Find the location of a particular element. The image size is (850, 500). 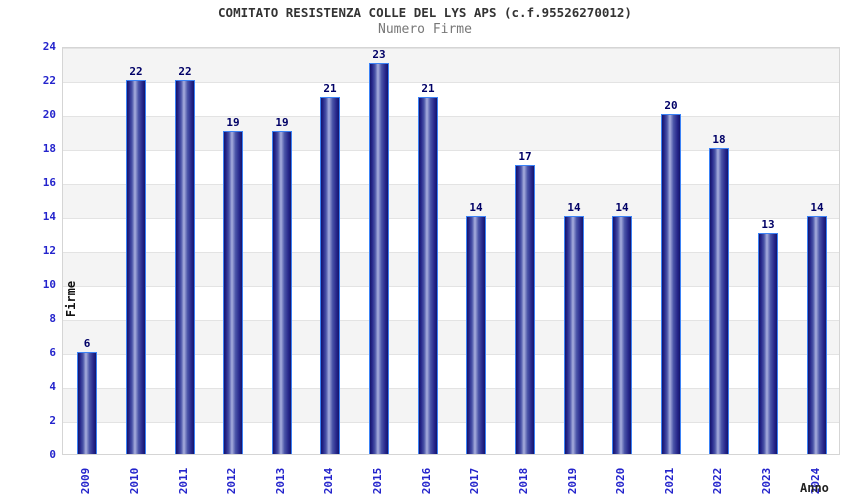

y-tick-label: 18 is located at coordinates (49, 148).